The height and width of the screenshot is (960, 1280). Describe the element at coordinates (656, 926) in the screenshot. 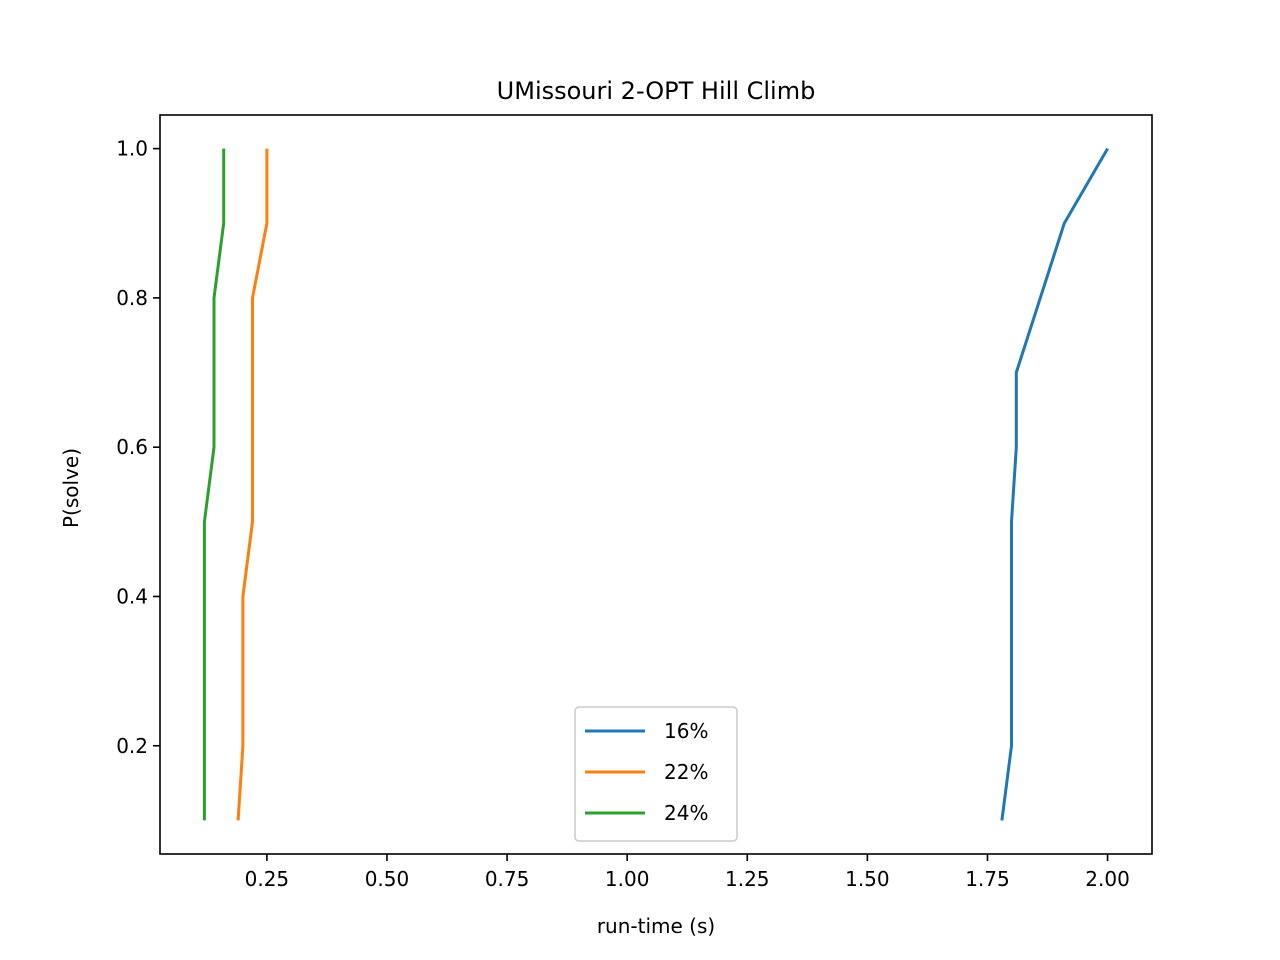

I see `x-axis-label: run-time (s)` at that location.